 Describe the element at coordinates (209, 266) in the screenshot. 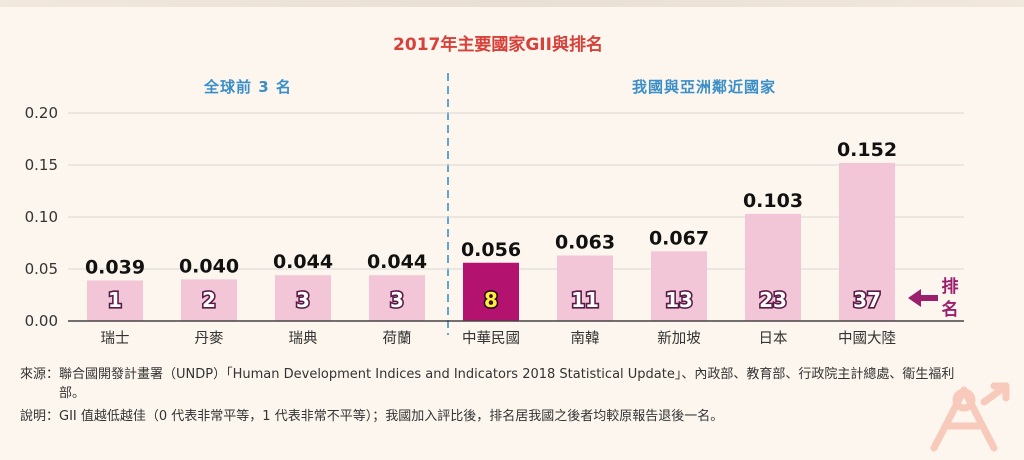

I see `value-label: 0.040` at that location.